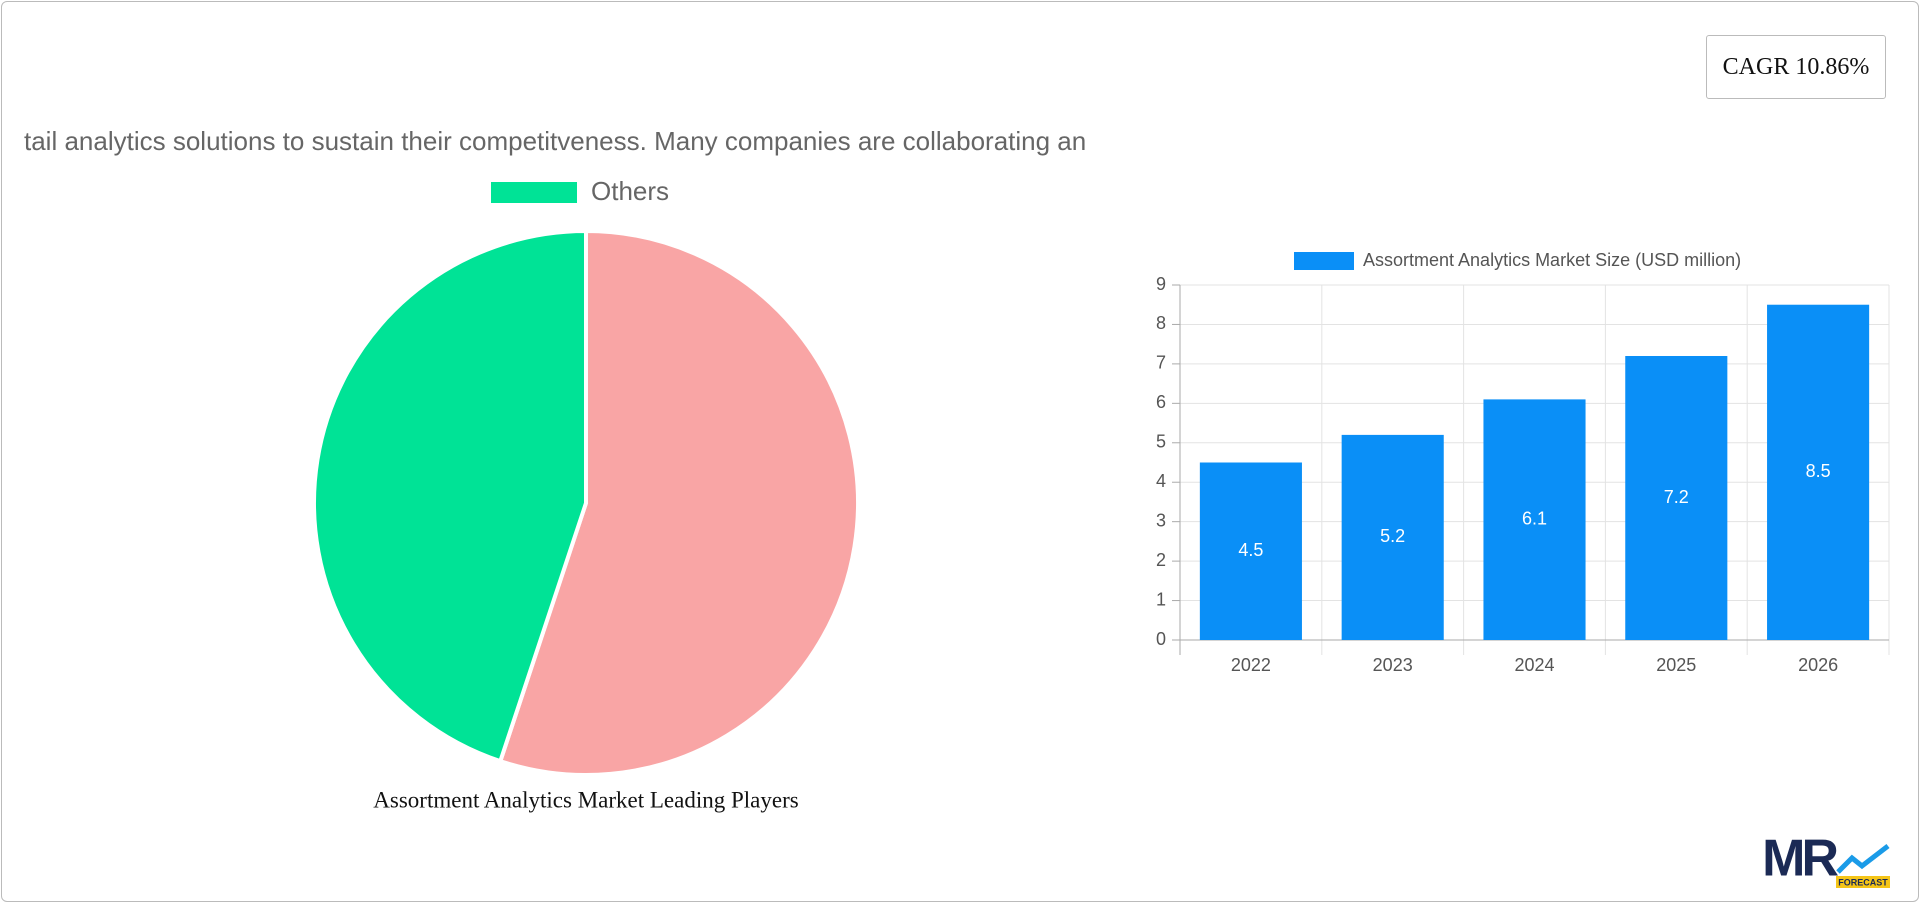 The height and width of the screenshot is (903, 1920). Describe the element at coordinates (1818, 665) in the screenshot. I see `x-tick-label: 2026` at that location.